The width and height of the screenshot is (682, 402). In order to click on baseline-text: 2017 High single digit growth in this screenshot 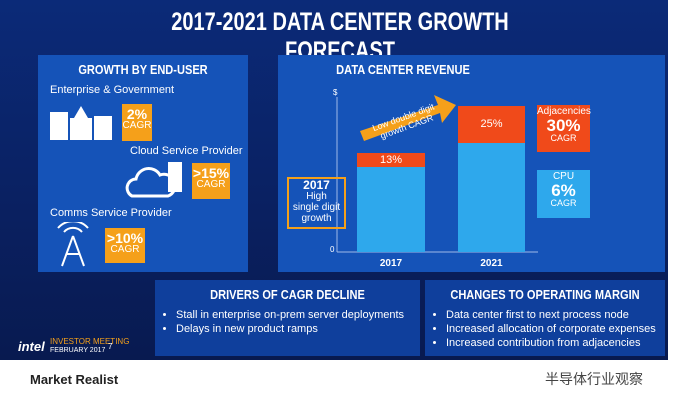, I will do `click(316, 201)`.